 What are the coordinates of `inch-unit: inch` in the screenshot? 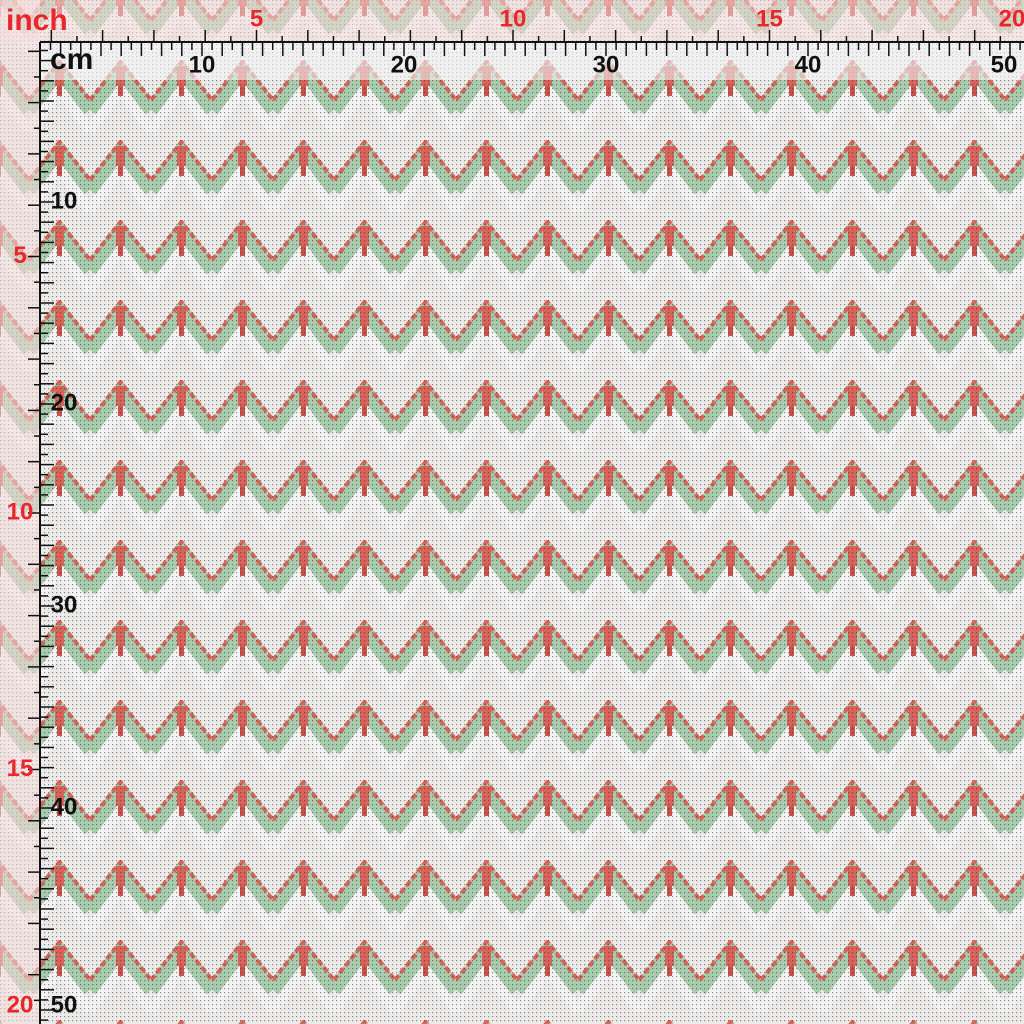 It's located at (37, 20).